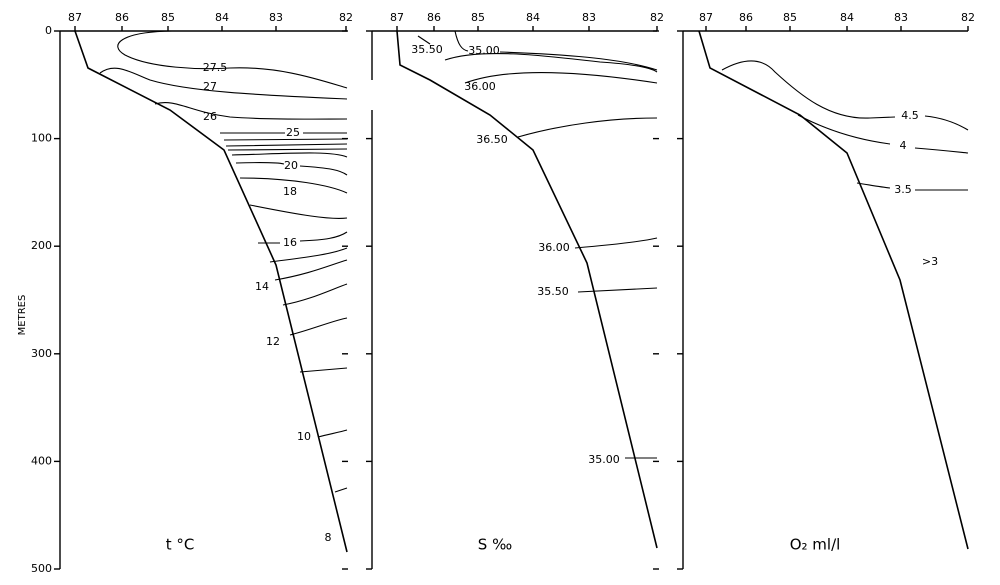  What do you see at coordinates (495, 545) in the screenshot?
I see `panel-label: S ‰` at bounding box center [495, 545].